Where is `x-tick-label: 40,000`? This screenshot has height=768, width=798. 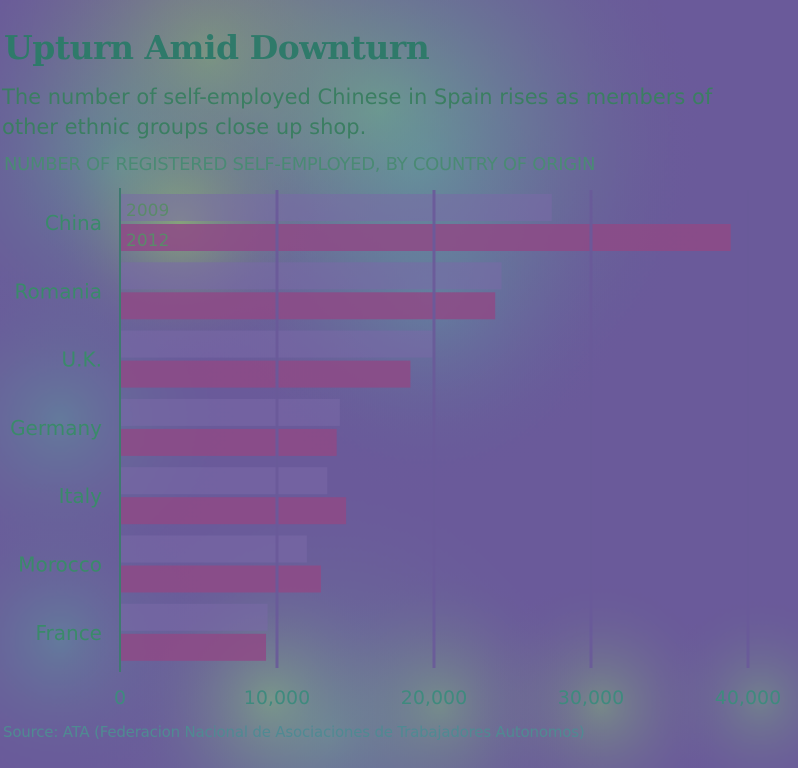
x-tick-label: 40,000 is located at coordinates (748, 698).